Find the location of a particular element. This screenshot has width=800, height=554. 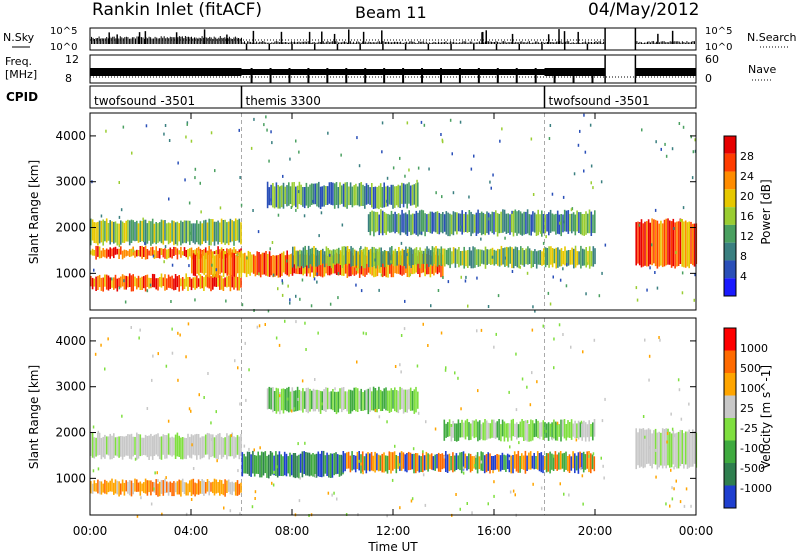

colorbar-swatch is located at coordinates (730, 180).